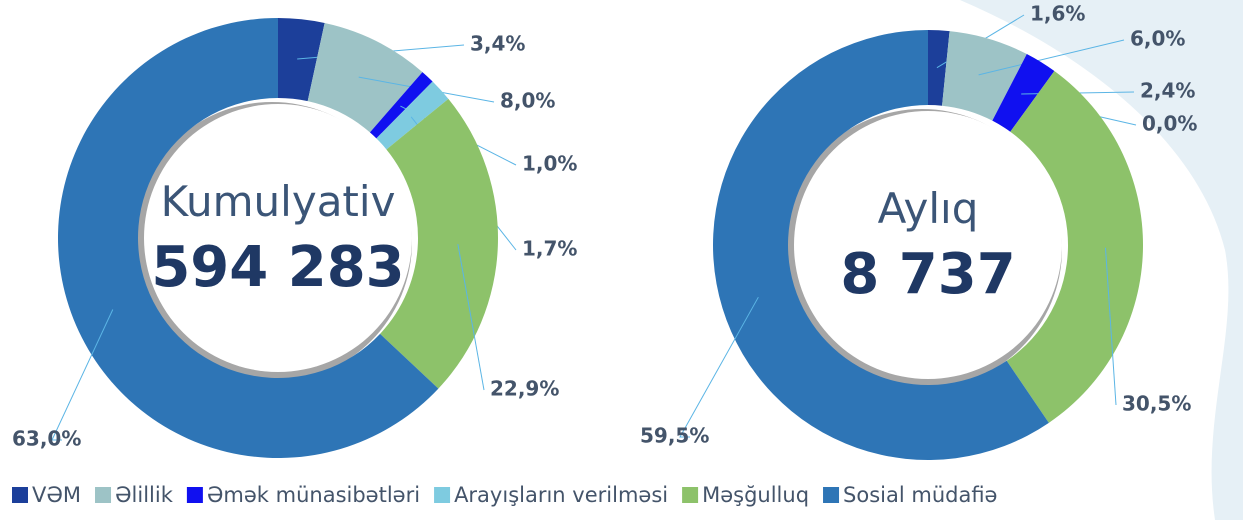  What do you see at coordinates (1157, 39) in the screenshot?
I see `value-label: 6,0%` at bounding box center [1157, 39].